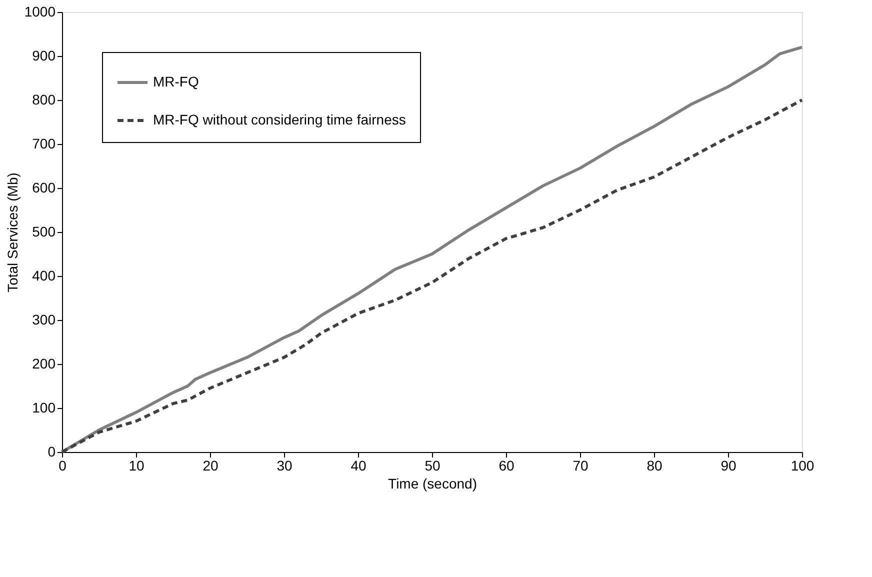 The height and width of the screenshot is (577, 872). What do you see at coordinates (44, 232) in the screenshot?
I see `y-tick-label: 500` at bounding box center [44, 232].